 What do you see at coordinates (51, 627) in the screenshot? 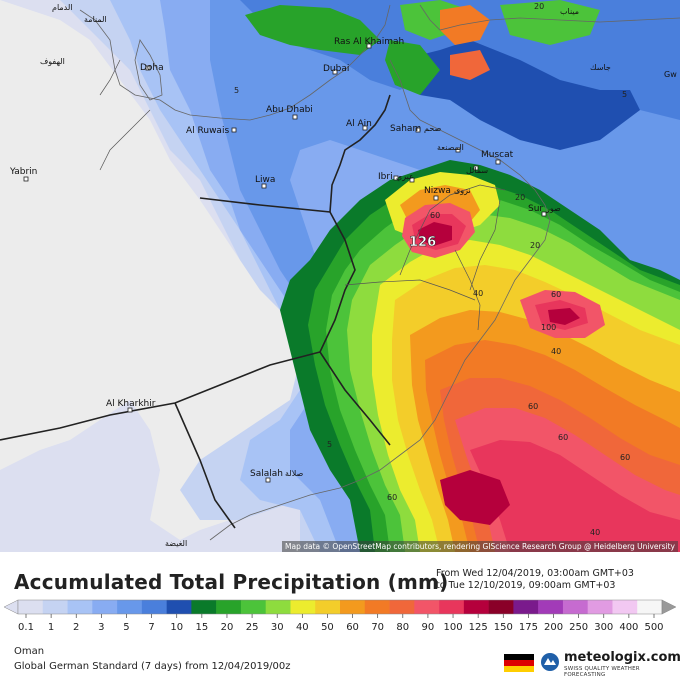
I see `legend-label: 1` at bounding box center [51, 627].